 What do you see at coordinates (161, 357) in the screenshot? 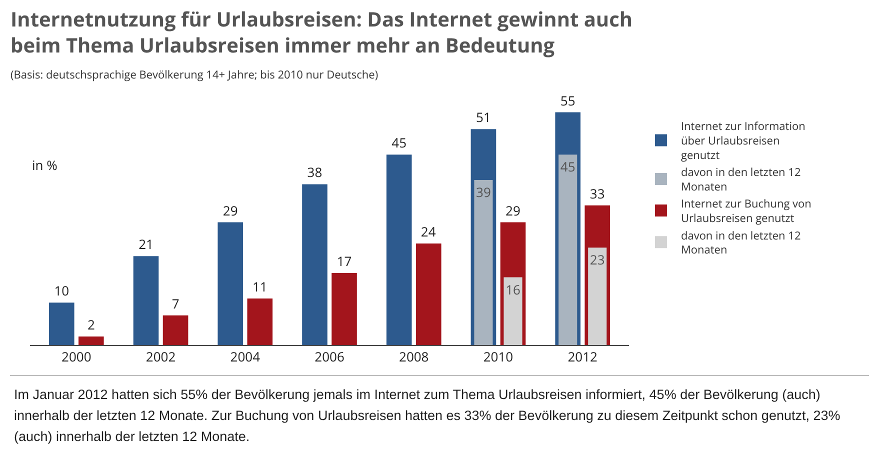
I see `x-tick-label: 2002` at bounding box center [161, 357].